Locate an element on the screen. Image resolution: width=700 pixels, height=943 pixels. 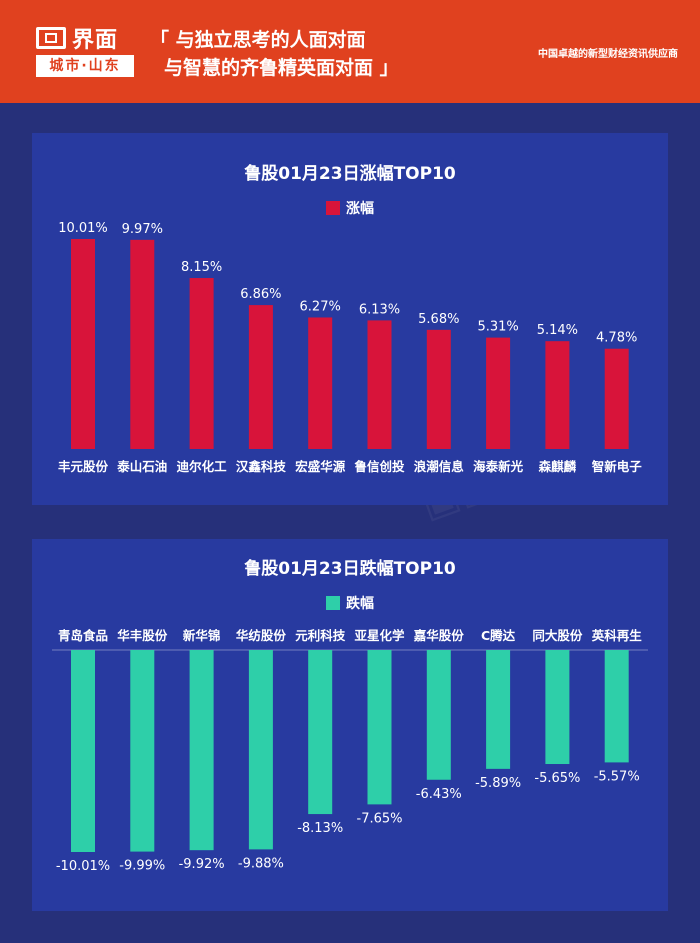
category-label: 浪潮信息 is located at coordinates (439, 466).